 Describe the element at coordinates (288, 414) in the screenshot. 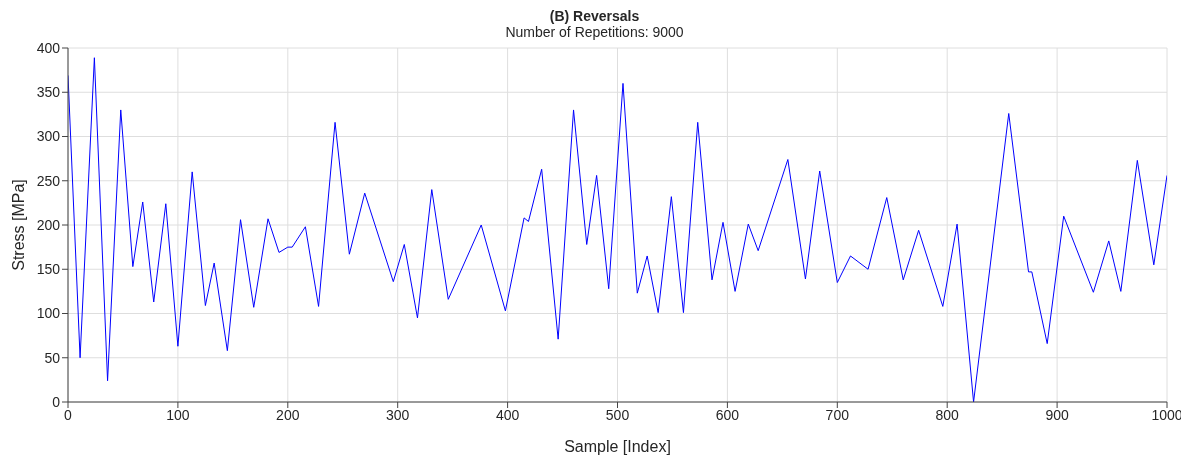

I see `x-tick-label: 200` at that location.